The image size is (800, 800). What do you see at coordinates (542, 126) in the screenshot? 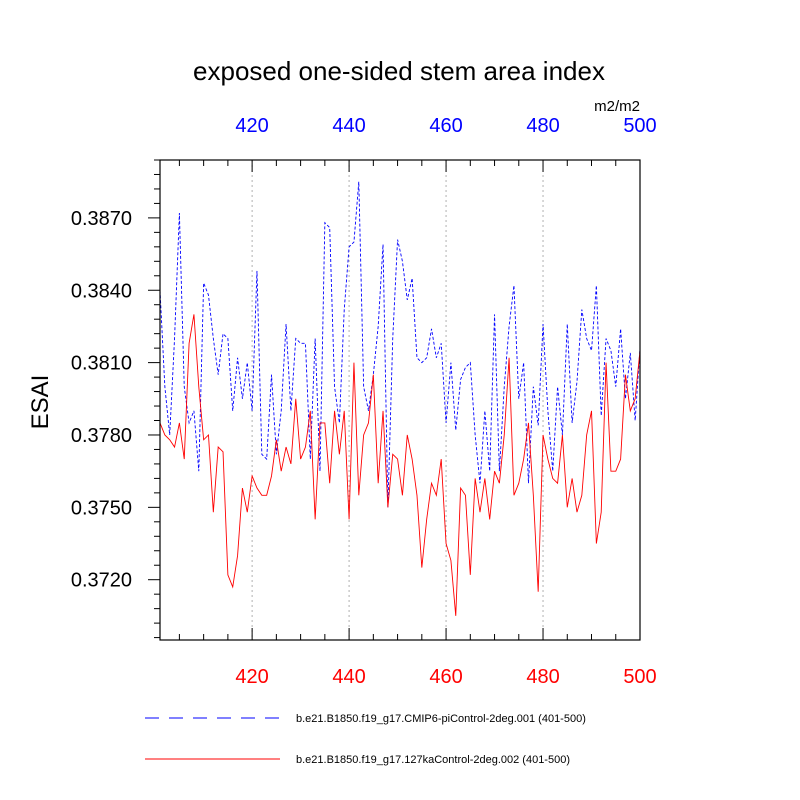
I see `x-tick-label-top: 480` at bounding box center [542, 126].